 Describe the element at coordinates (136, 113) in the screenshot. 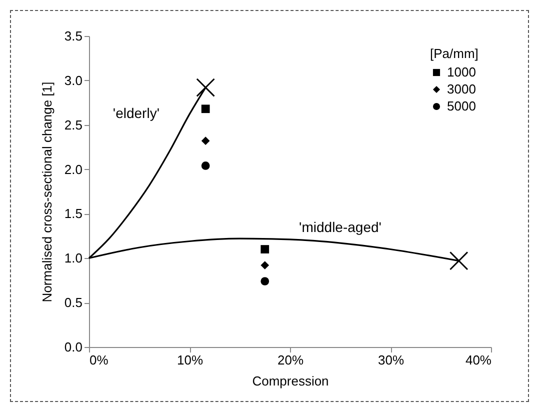

I see `series-label: 'elderly'` at that location.